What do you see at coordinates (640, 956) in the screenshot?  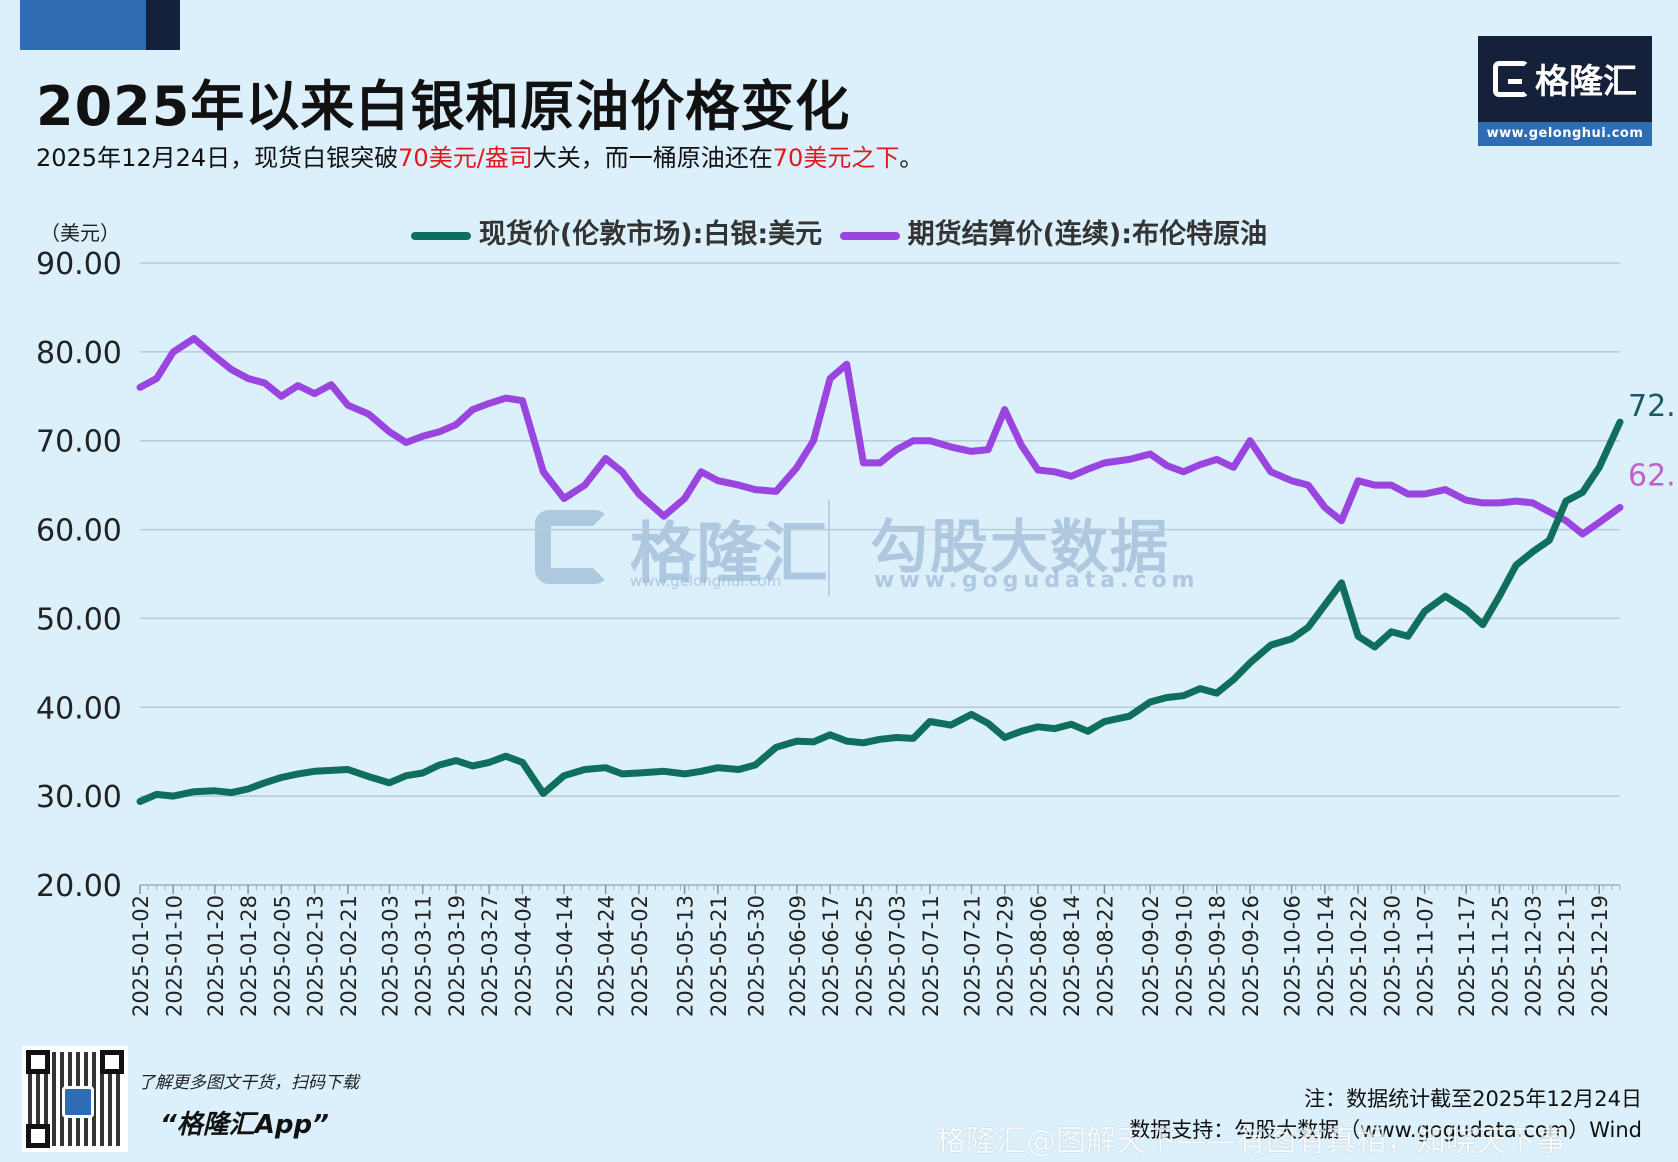 I see `x-tick-label: 2025-05-02` at bounding box center [640, 956].